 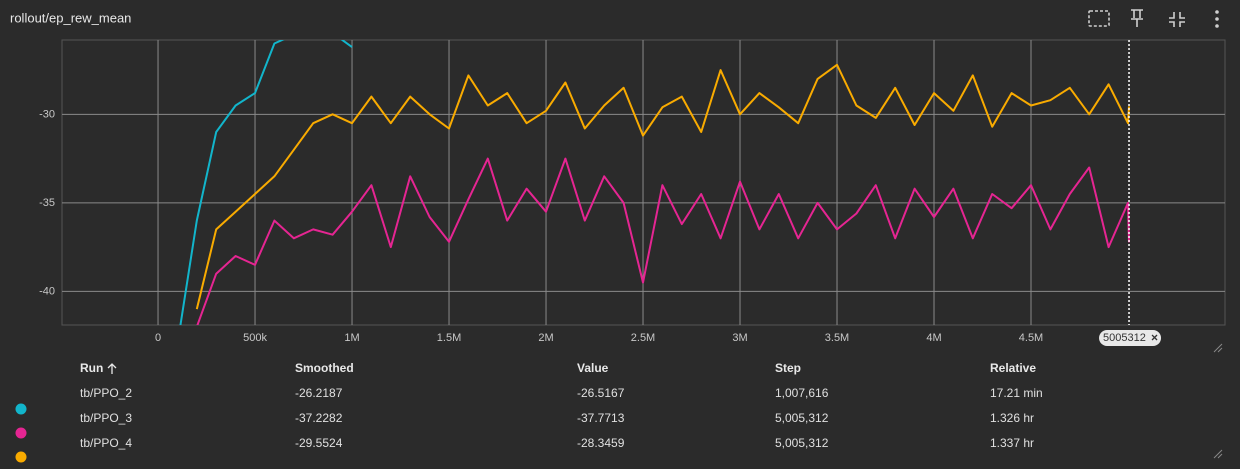 I want to click on x-tick-label: 4.5M, so click(x=1031, y=338).